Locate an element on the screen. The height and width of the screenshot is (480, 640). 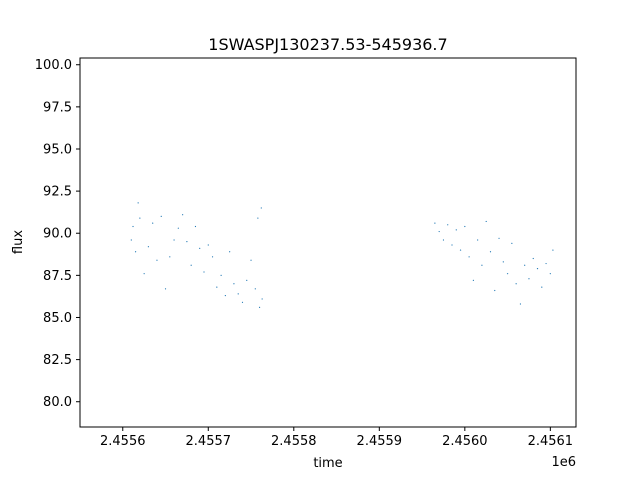
y-tick-label: 90.0 is located at coordinates (57, 234).